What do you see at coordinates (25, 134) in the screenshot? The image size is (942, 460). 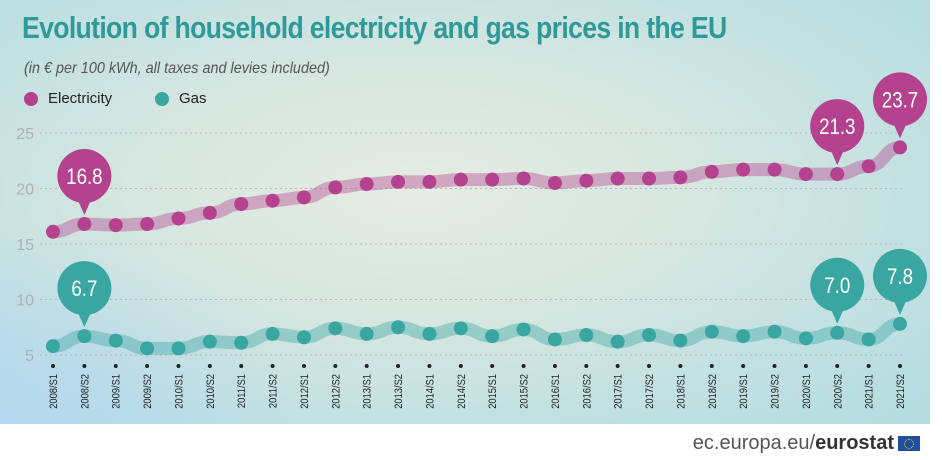 I see `y-tick-label: 25` at bounding box center [25, 134].